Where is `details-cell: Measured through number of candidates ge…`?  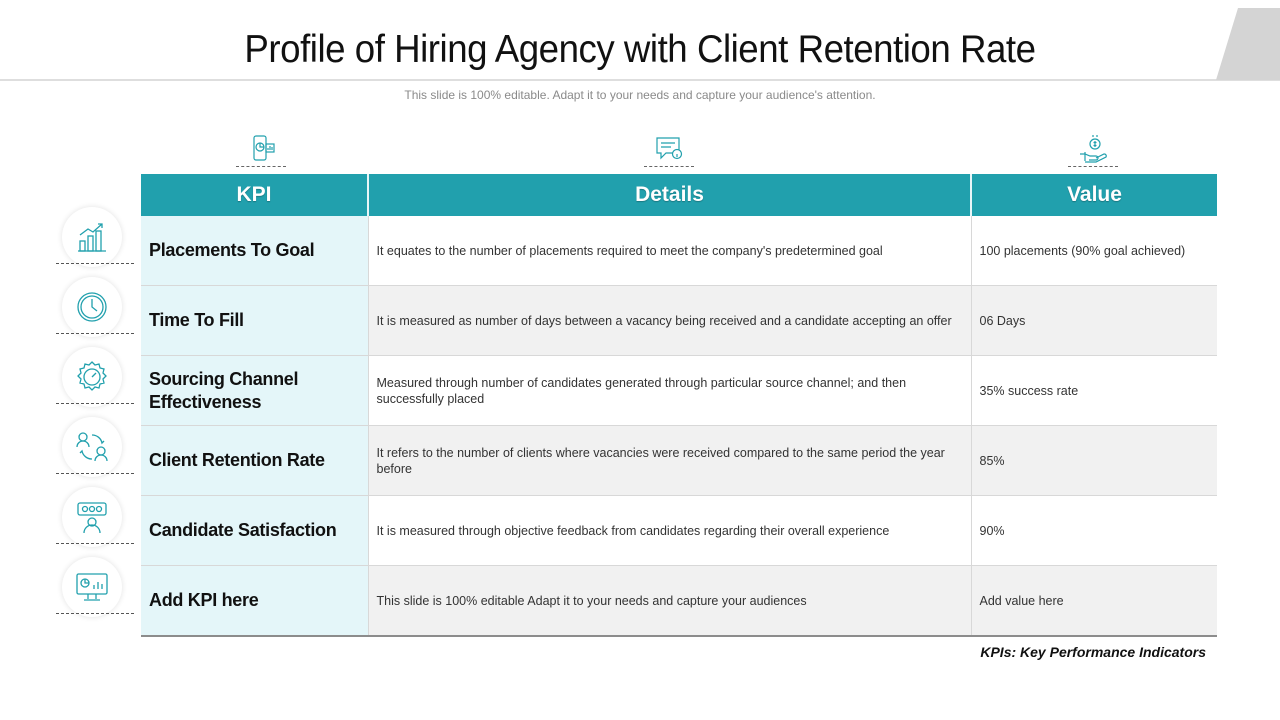
details-cell: Measured through number of candidates ge… is located at coordinates (670, 390).